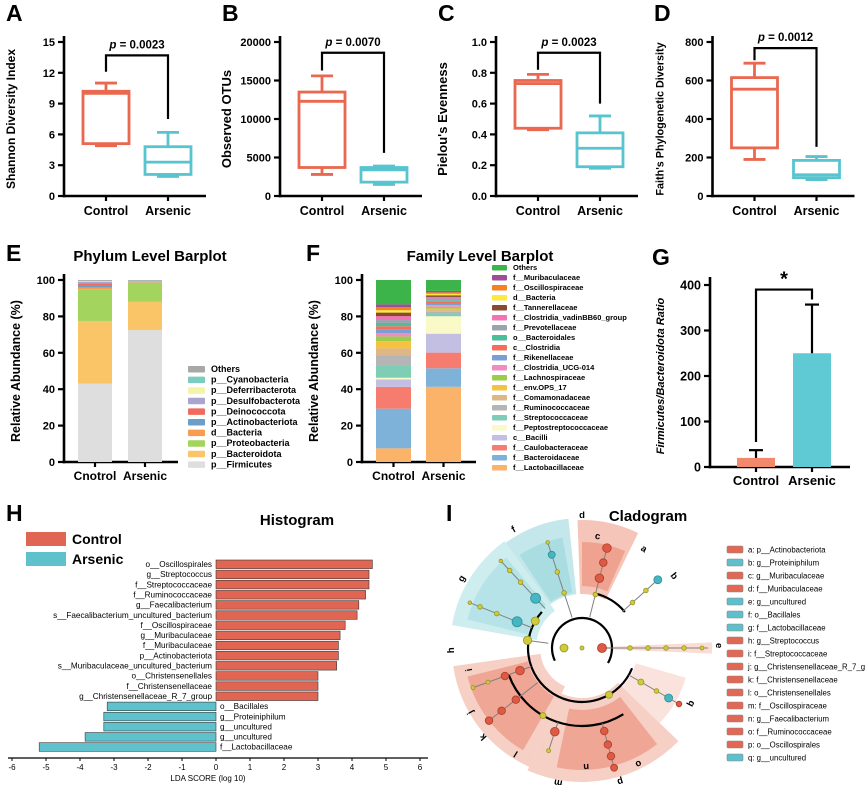 The image size is (865, 785). What do you see at coordinates (177, 625) in the screenshot?
I see `svg-text: f__Oscillospiraceae` at bounding box center [177, 625].